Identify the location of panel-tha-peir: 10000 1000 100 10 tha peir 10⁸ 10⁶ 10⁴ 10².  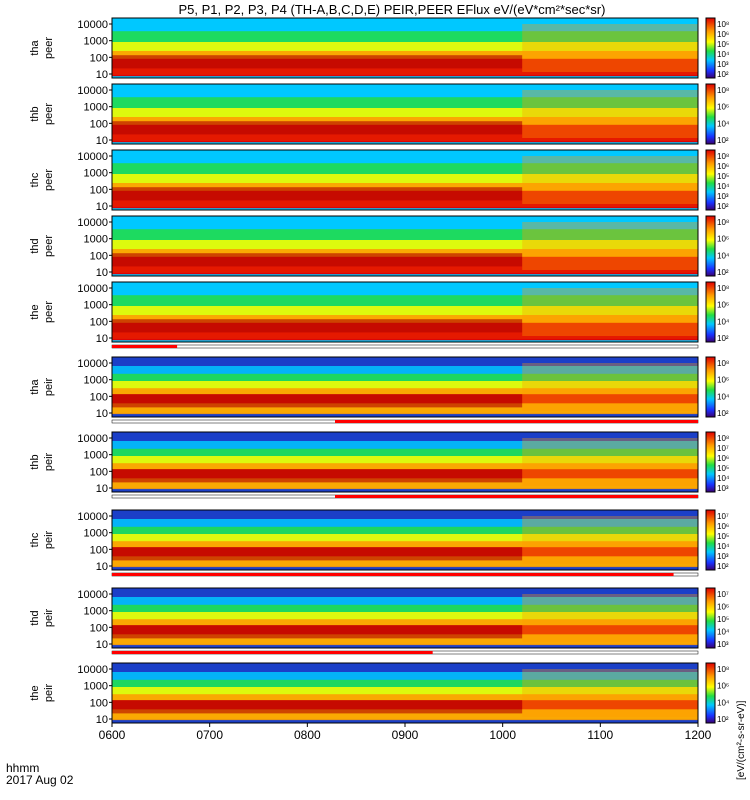
(379, 388).